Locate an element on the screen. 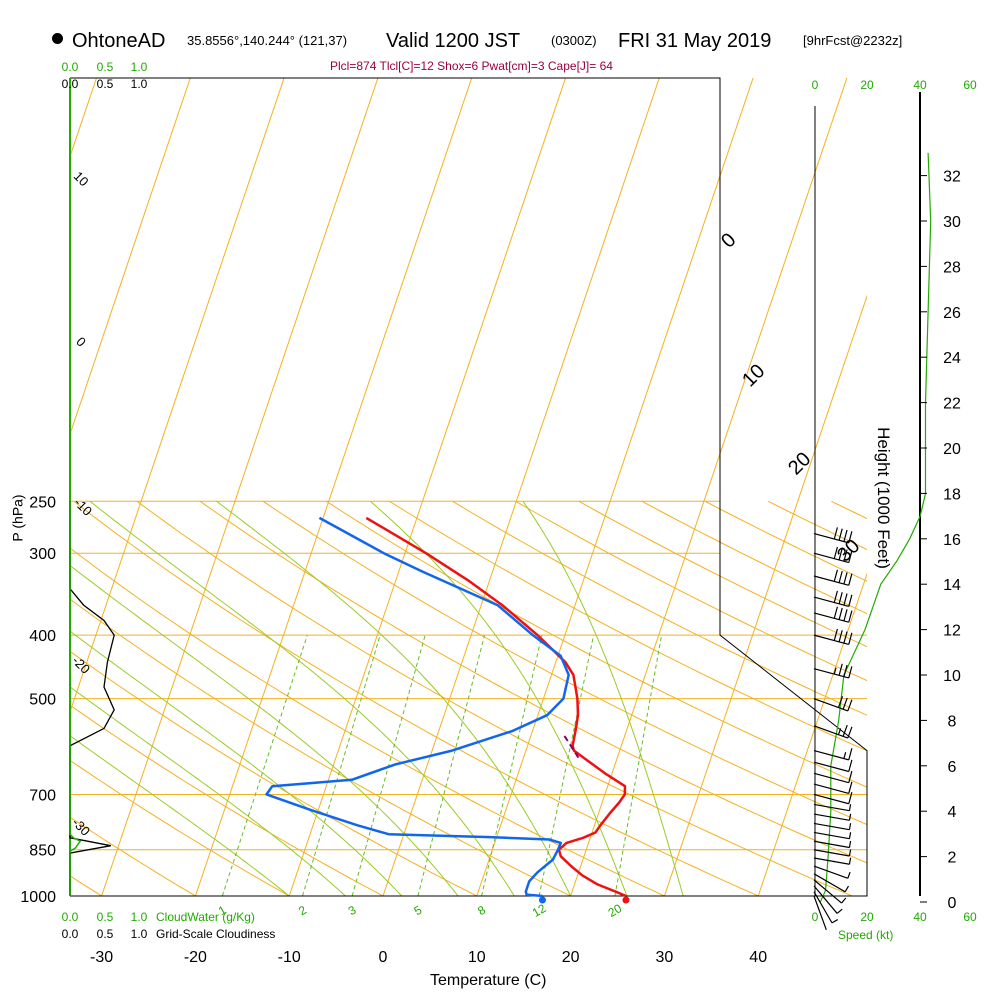  x-axis-label: Temperature (C) is located at coordinates (488, 980).